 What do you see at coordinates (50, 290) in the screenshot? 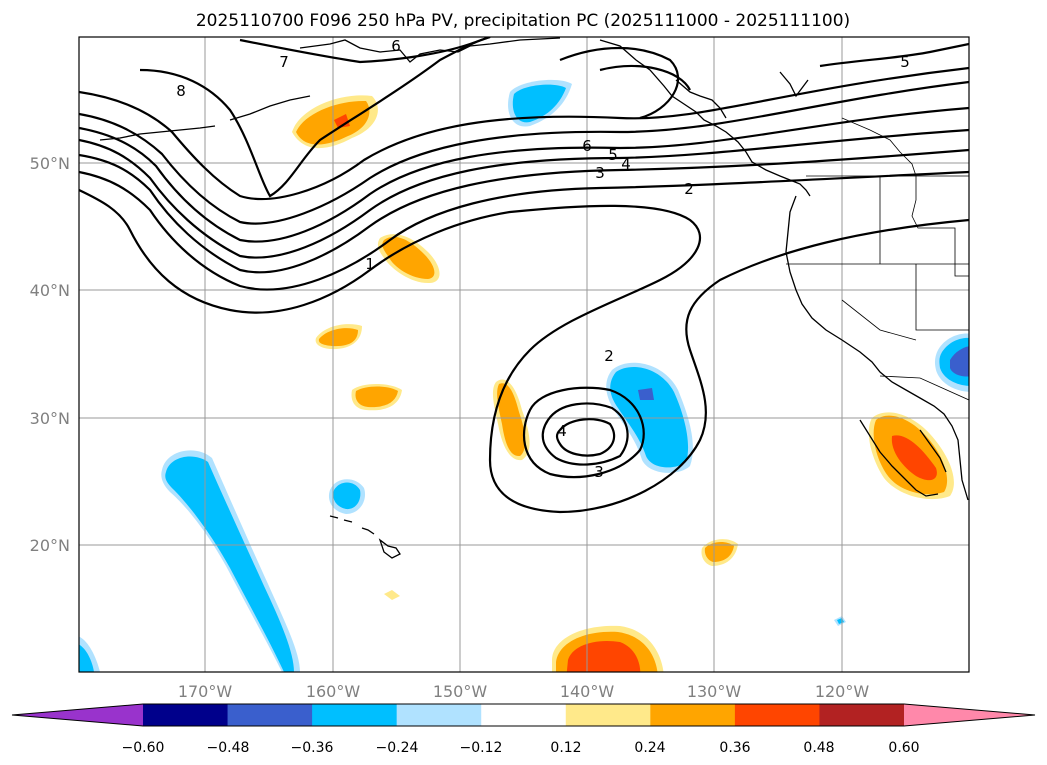
I see `latitude-tick: 40°N` at bounding box center [50, 290].